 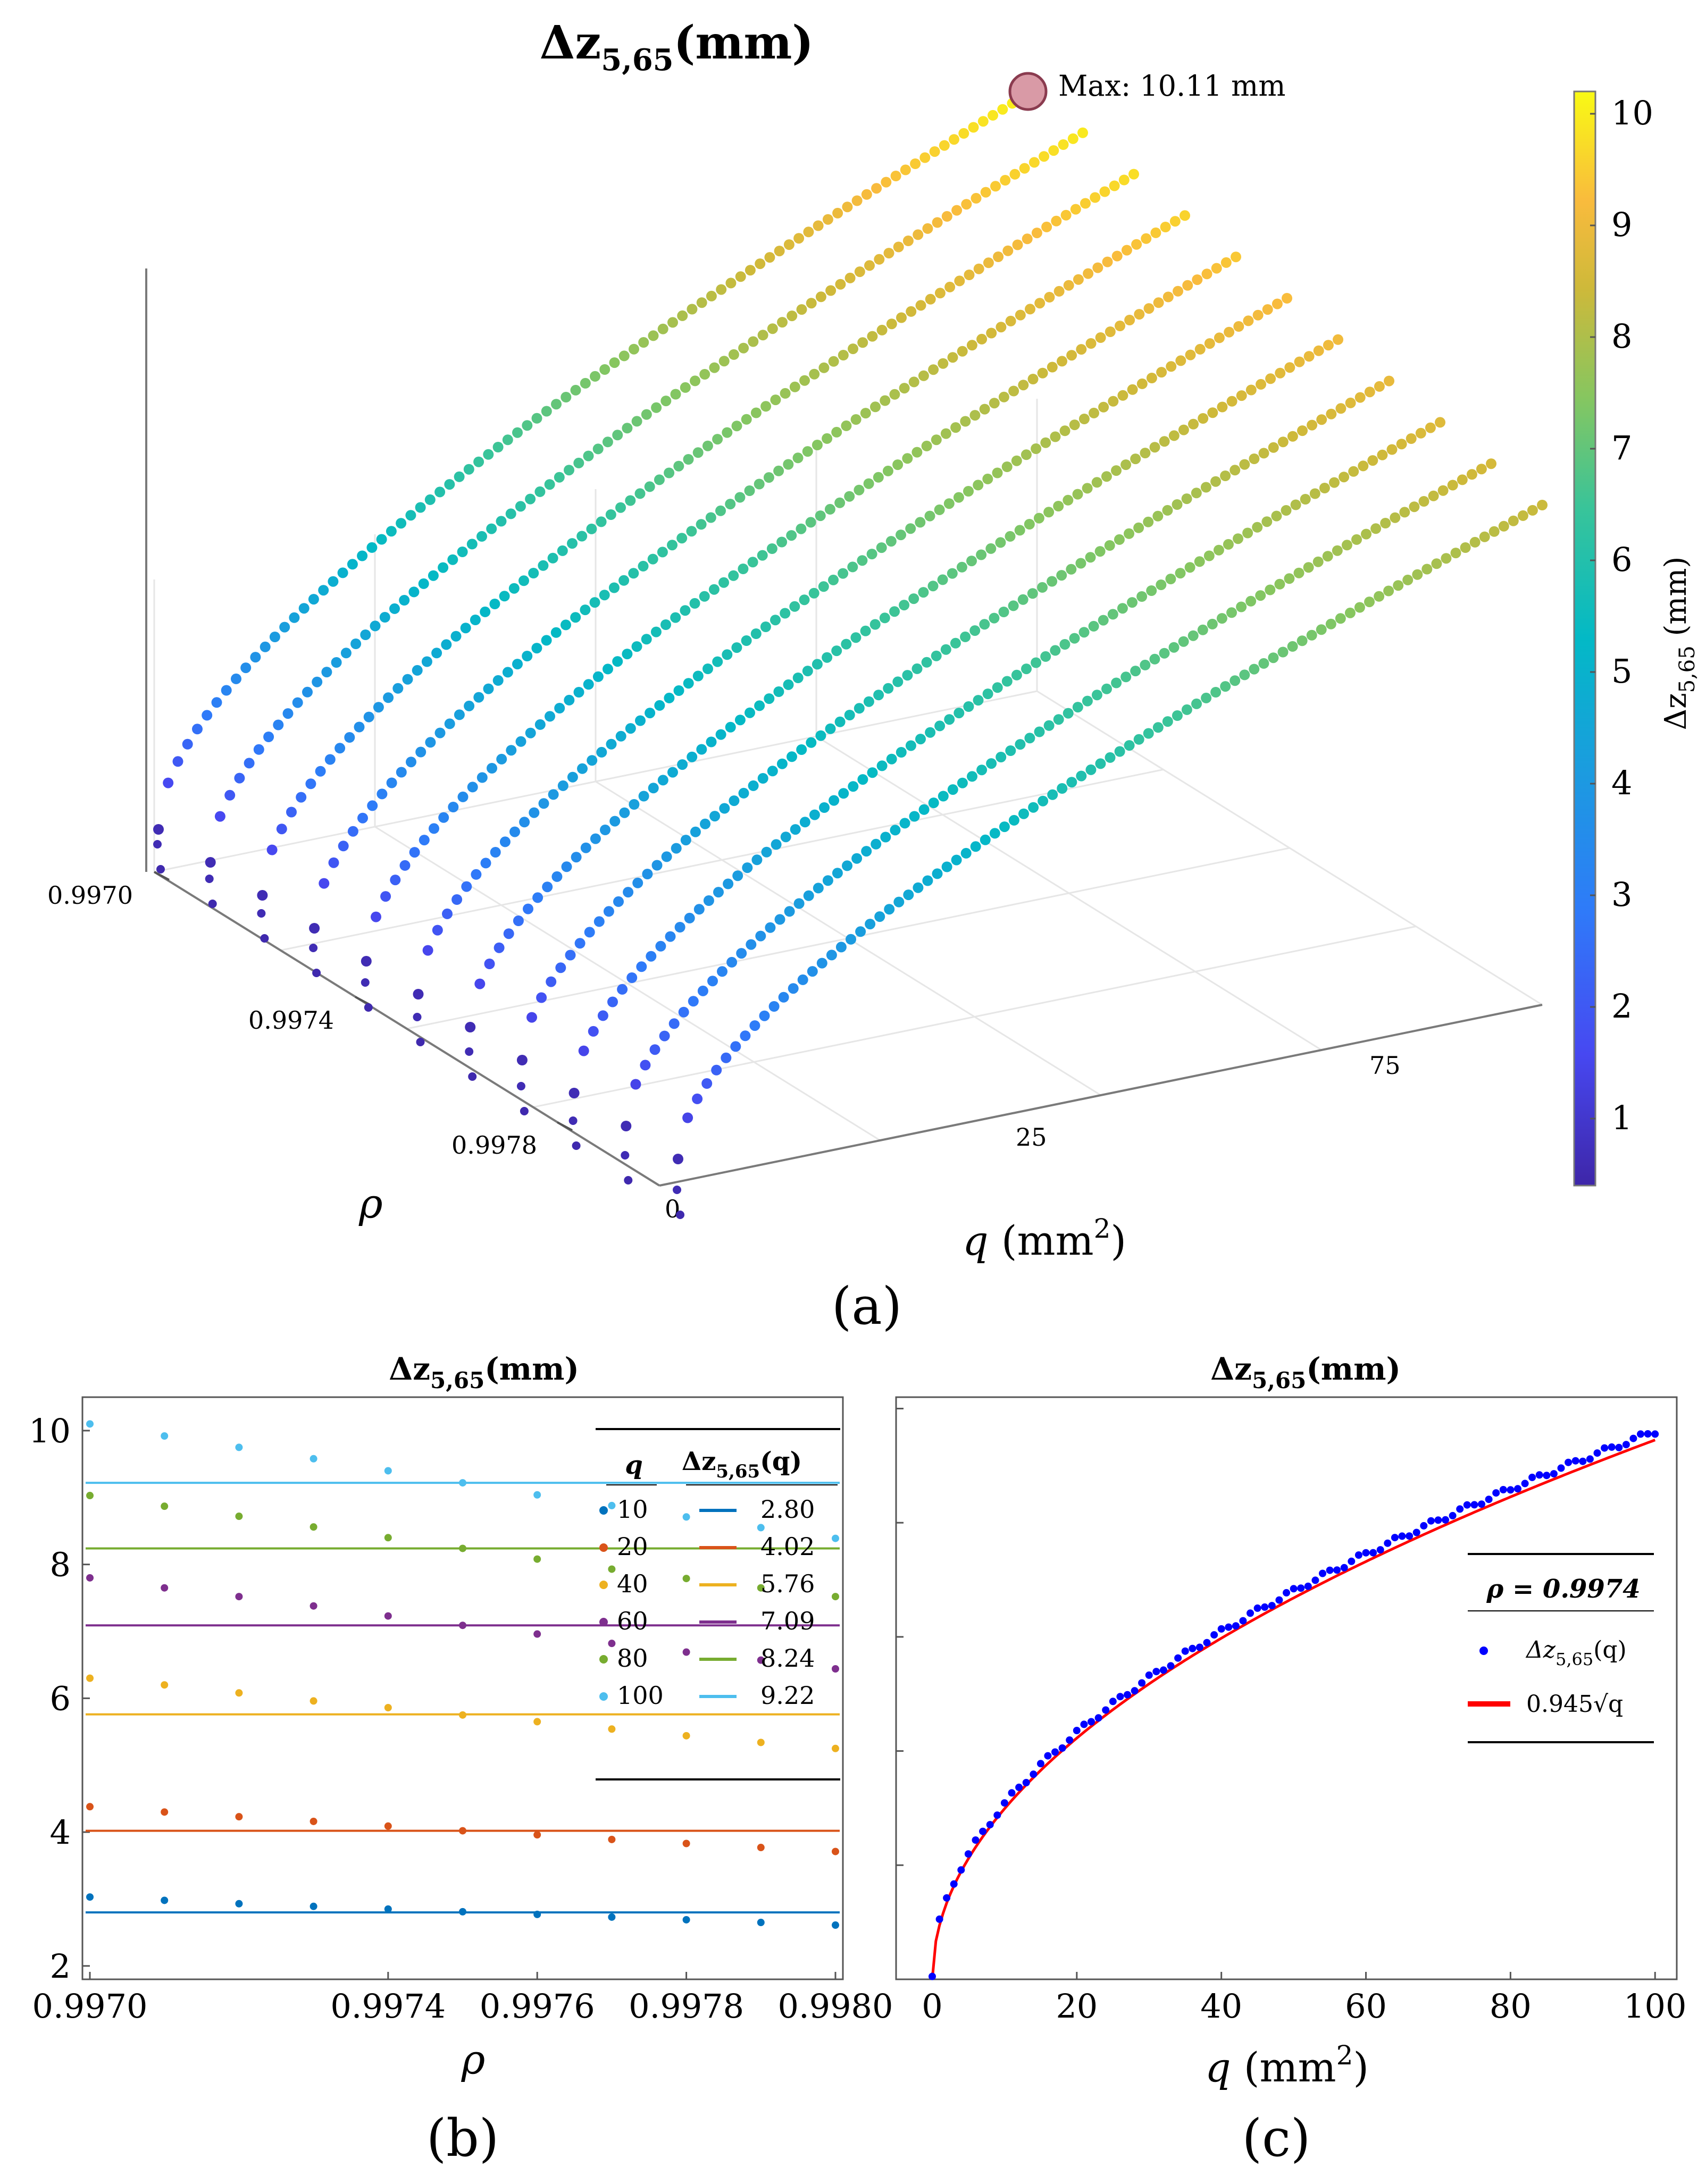 What do you see at coordinates (162, 876) in the screenshot?
I see `rho-tick-mark` at bounding box center [162, 876].